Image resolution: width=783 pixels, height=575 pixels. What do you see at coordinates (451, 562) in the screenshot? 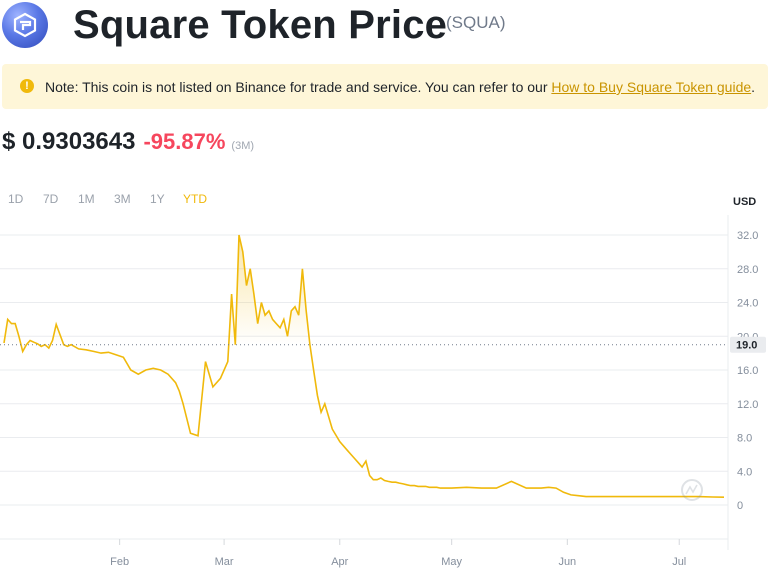
I see `x-tick-label: May` at bounding box center [451, 562].